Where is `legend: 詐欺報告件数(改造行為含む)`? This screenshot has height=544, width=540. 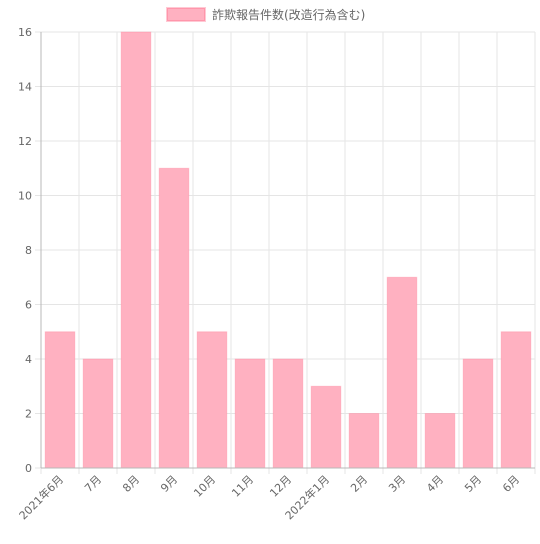
legend: 詐欺報告件数(改造行為含む) is located at coordinates (265, 14).